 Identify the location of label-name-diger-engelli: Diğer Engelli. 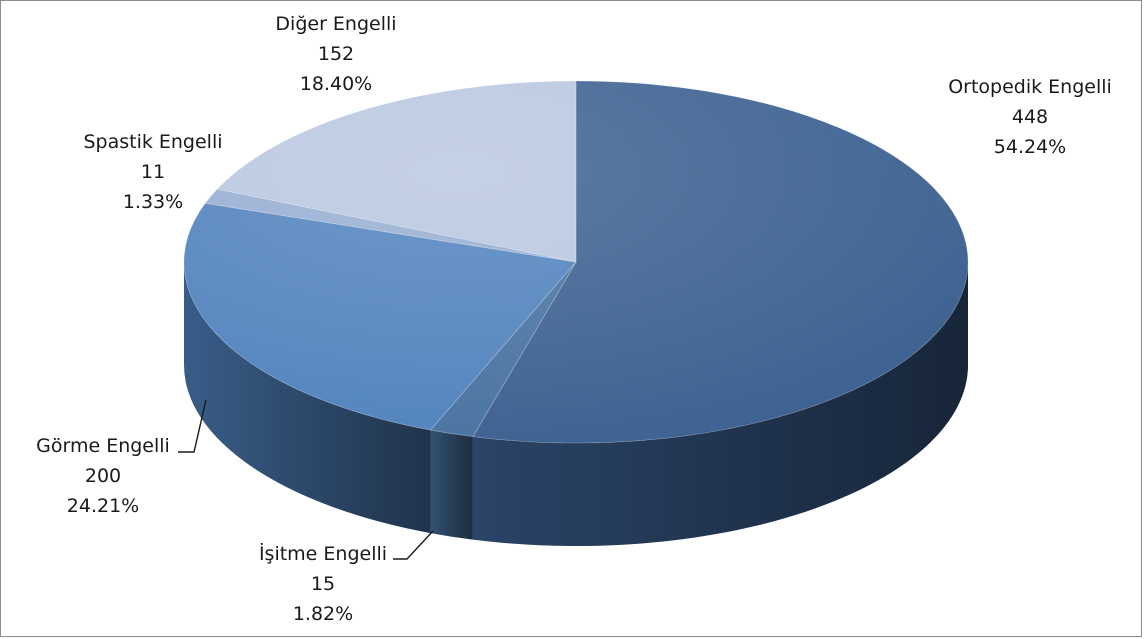
(335, 24).